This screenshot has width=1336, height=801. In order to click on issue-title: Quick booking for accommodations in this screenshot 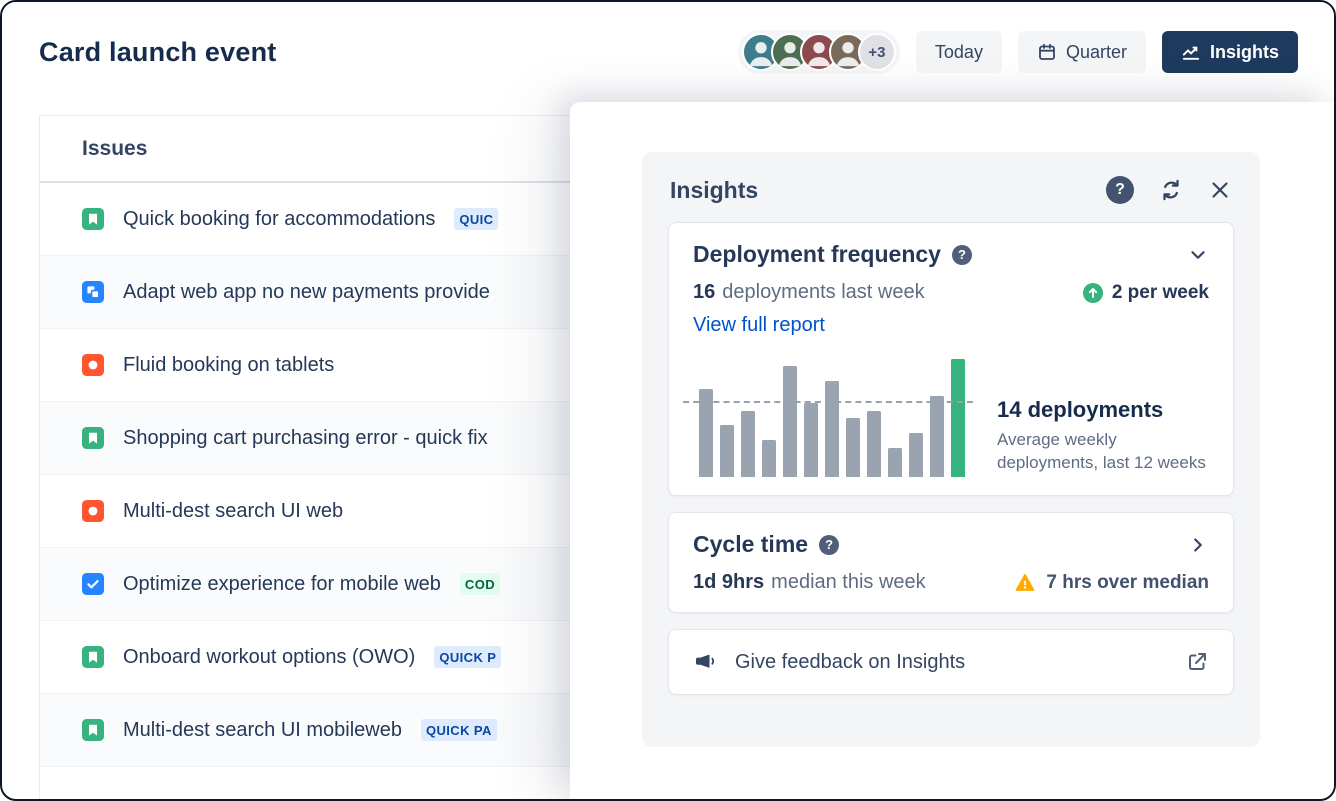, I will do `click(279, 218)`.